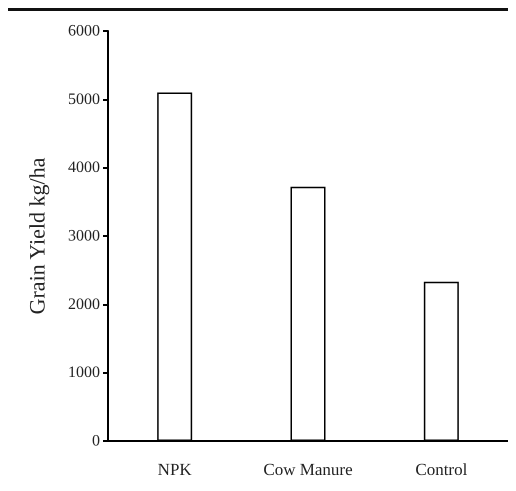  What do you see at coordinates (84, 373) in the screenshot?
I see `y-tick-label: 1000` at bounding box center [84, 373].